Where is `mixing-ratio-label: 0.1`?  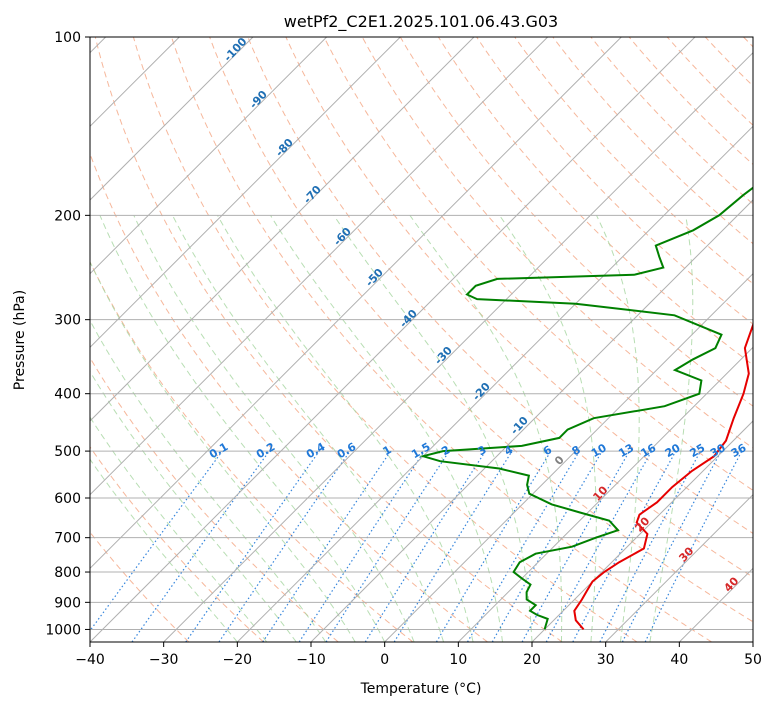 mixing-ratio-label: 0.1 is located at coordinates (218, 450).